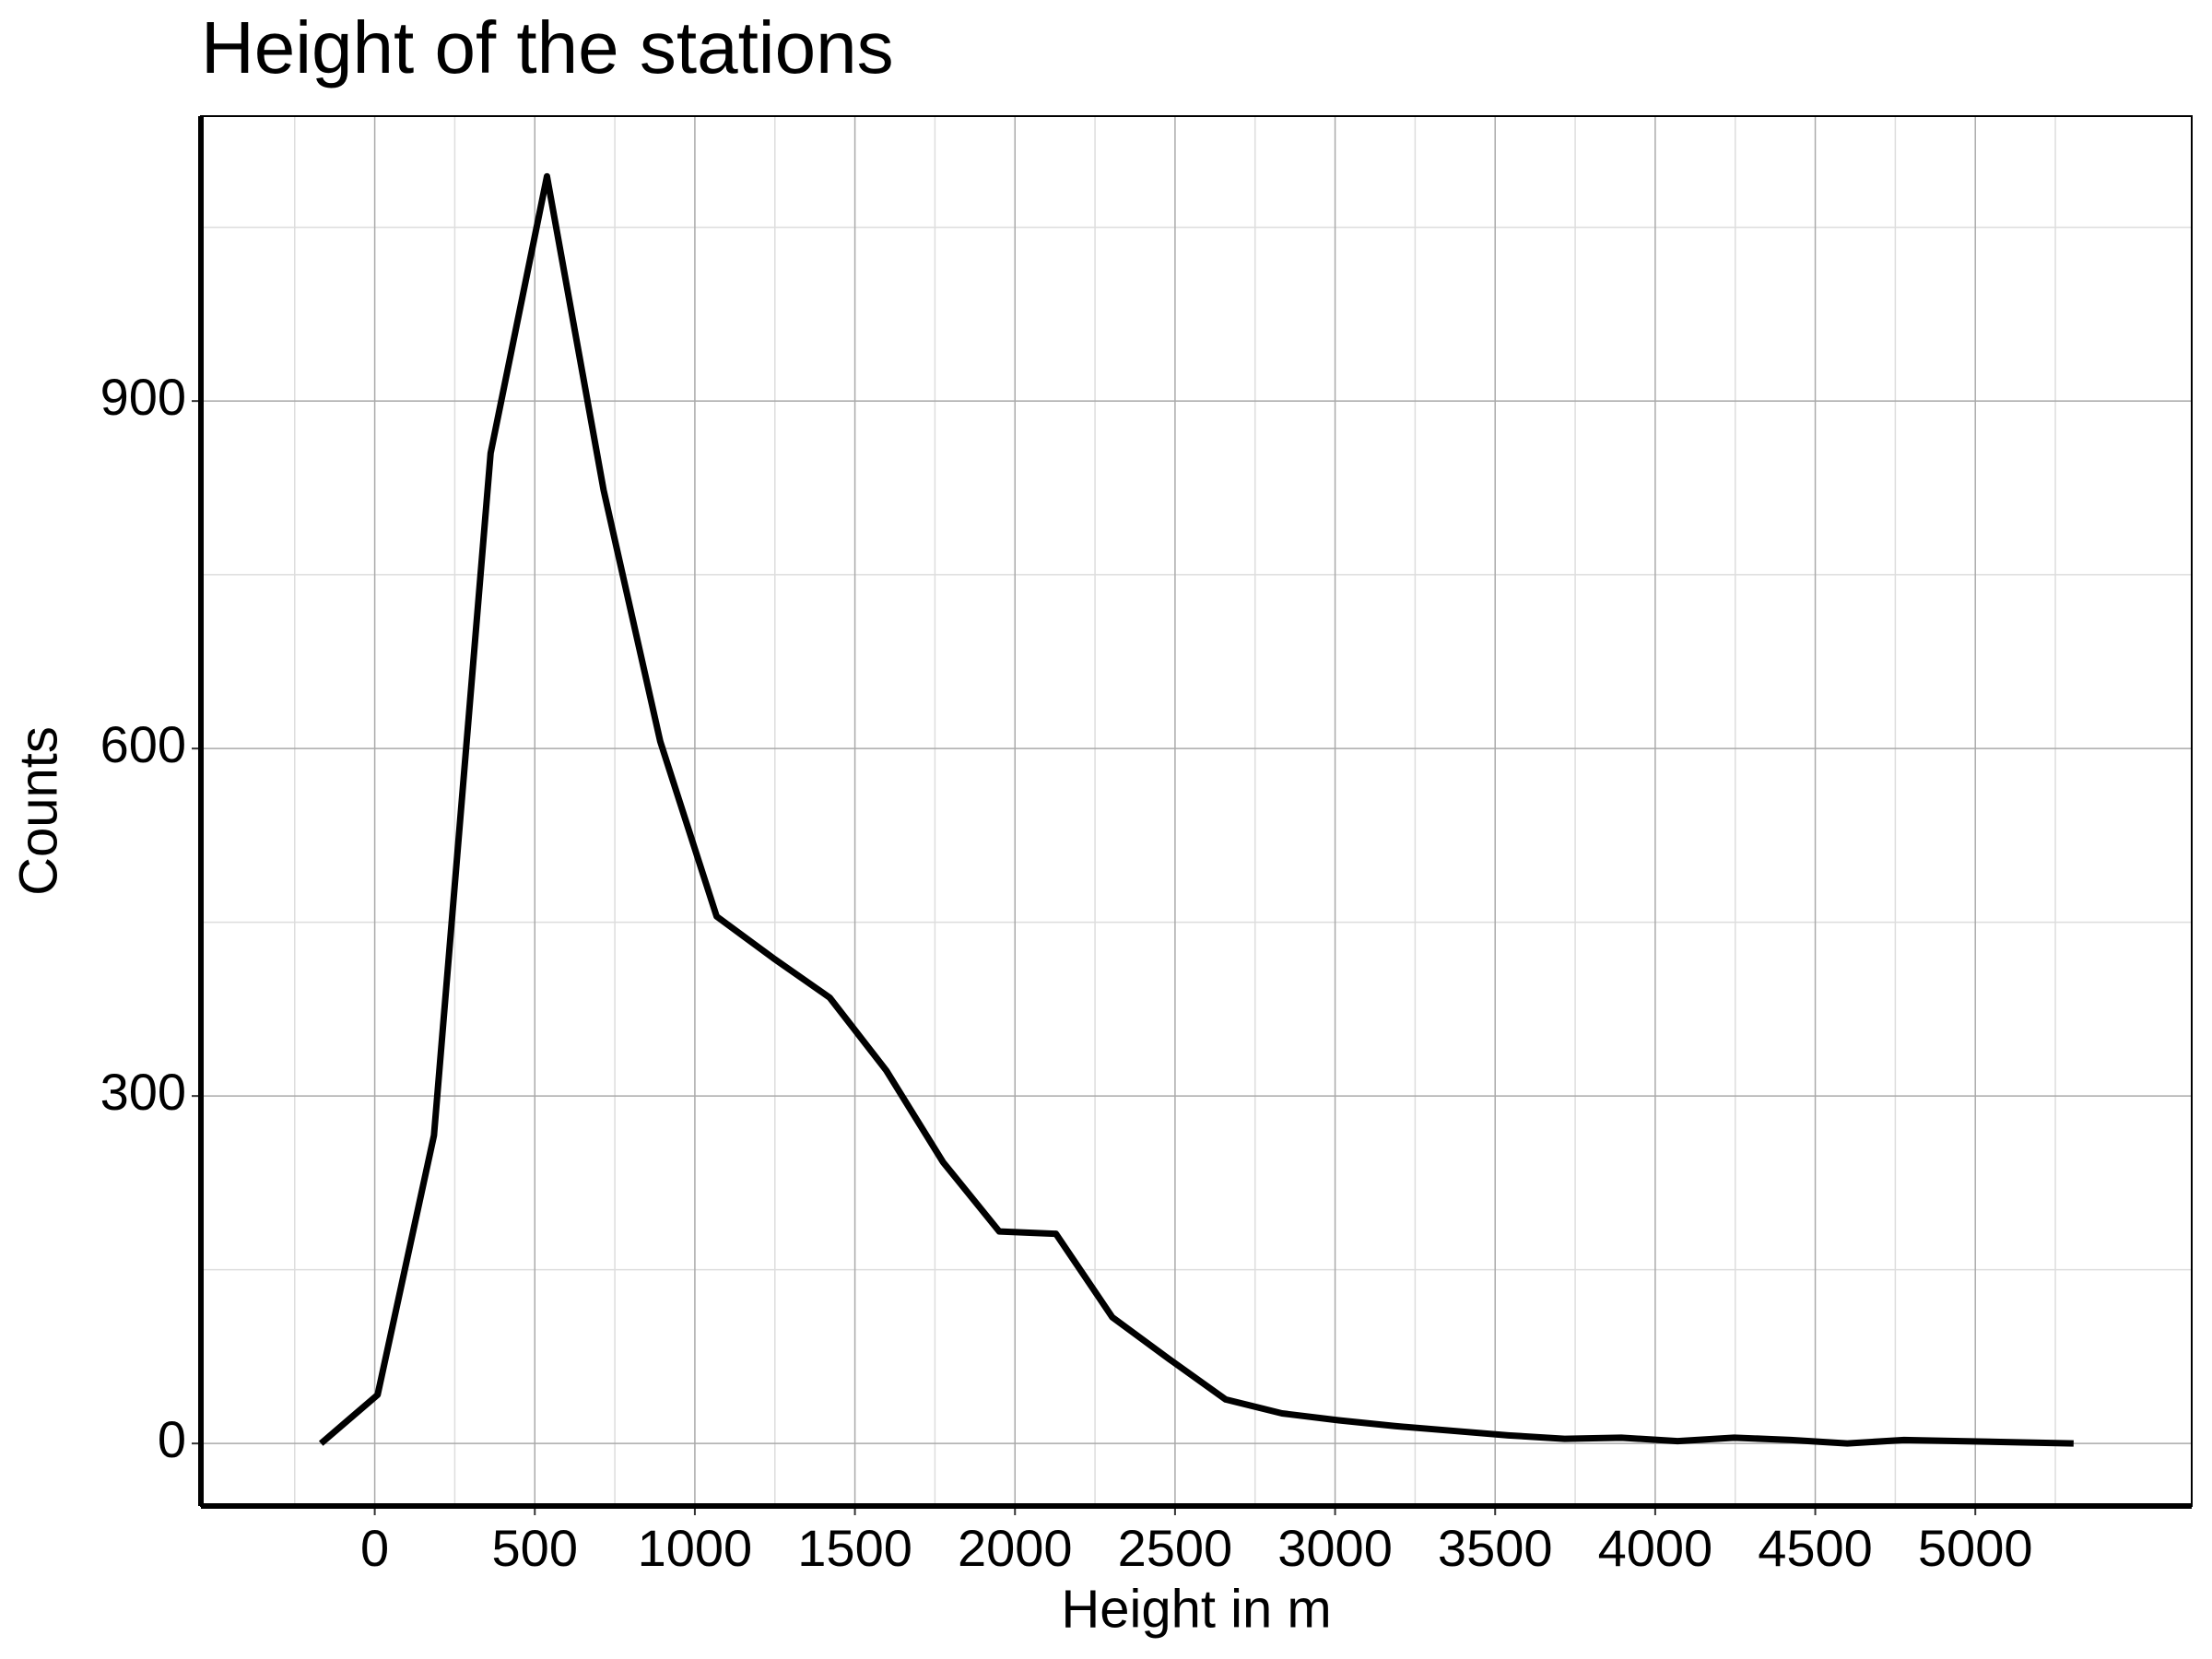 This screenshot has height=1659, width=2212. Describe the element at coordinates (1495, 1548) in the screenshot. I see `x-tick-label: 3500` at that location.